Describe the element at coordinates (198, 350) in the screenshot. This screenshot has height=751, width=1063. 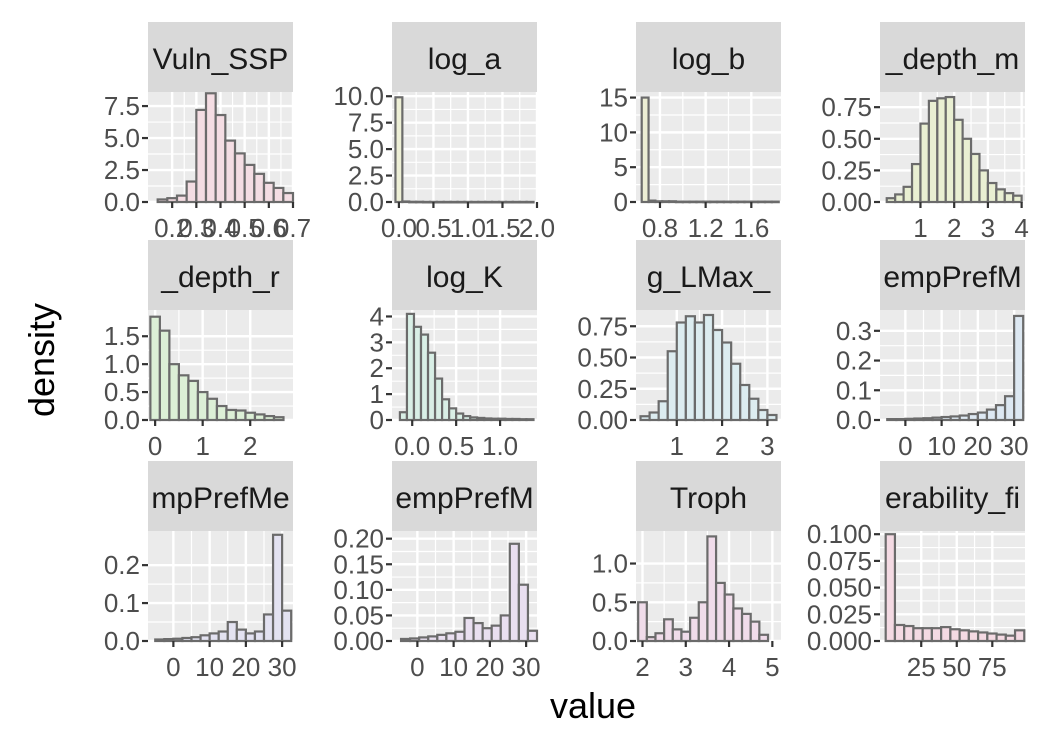
I see `facet-panel: _depth_r 0.00.51.01.5 0 1 2` at that location.